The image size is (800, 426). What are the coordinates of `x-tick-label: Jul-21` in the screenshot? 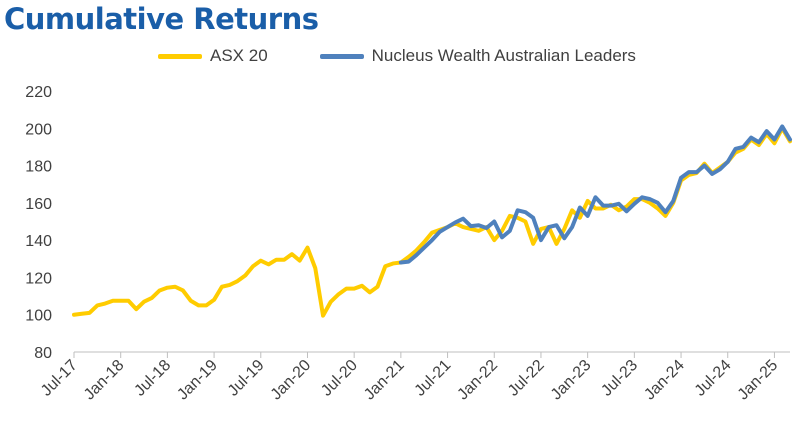 It's located at (433, 378).